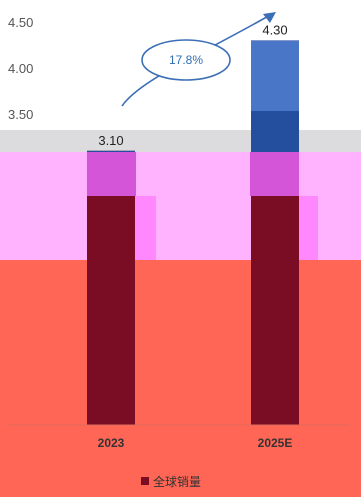  I want to click on band-gray, so click(180, 141).